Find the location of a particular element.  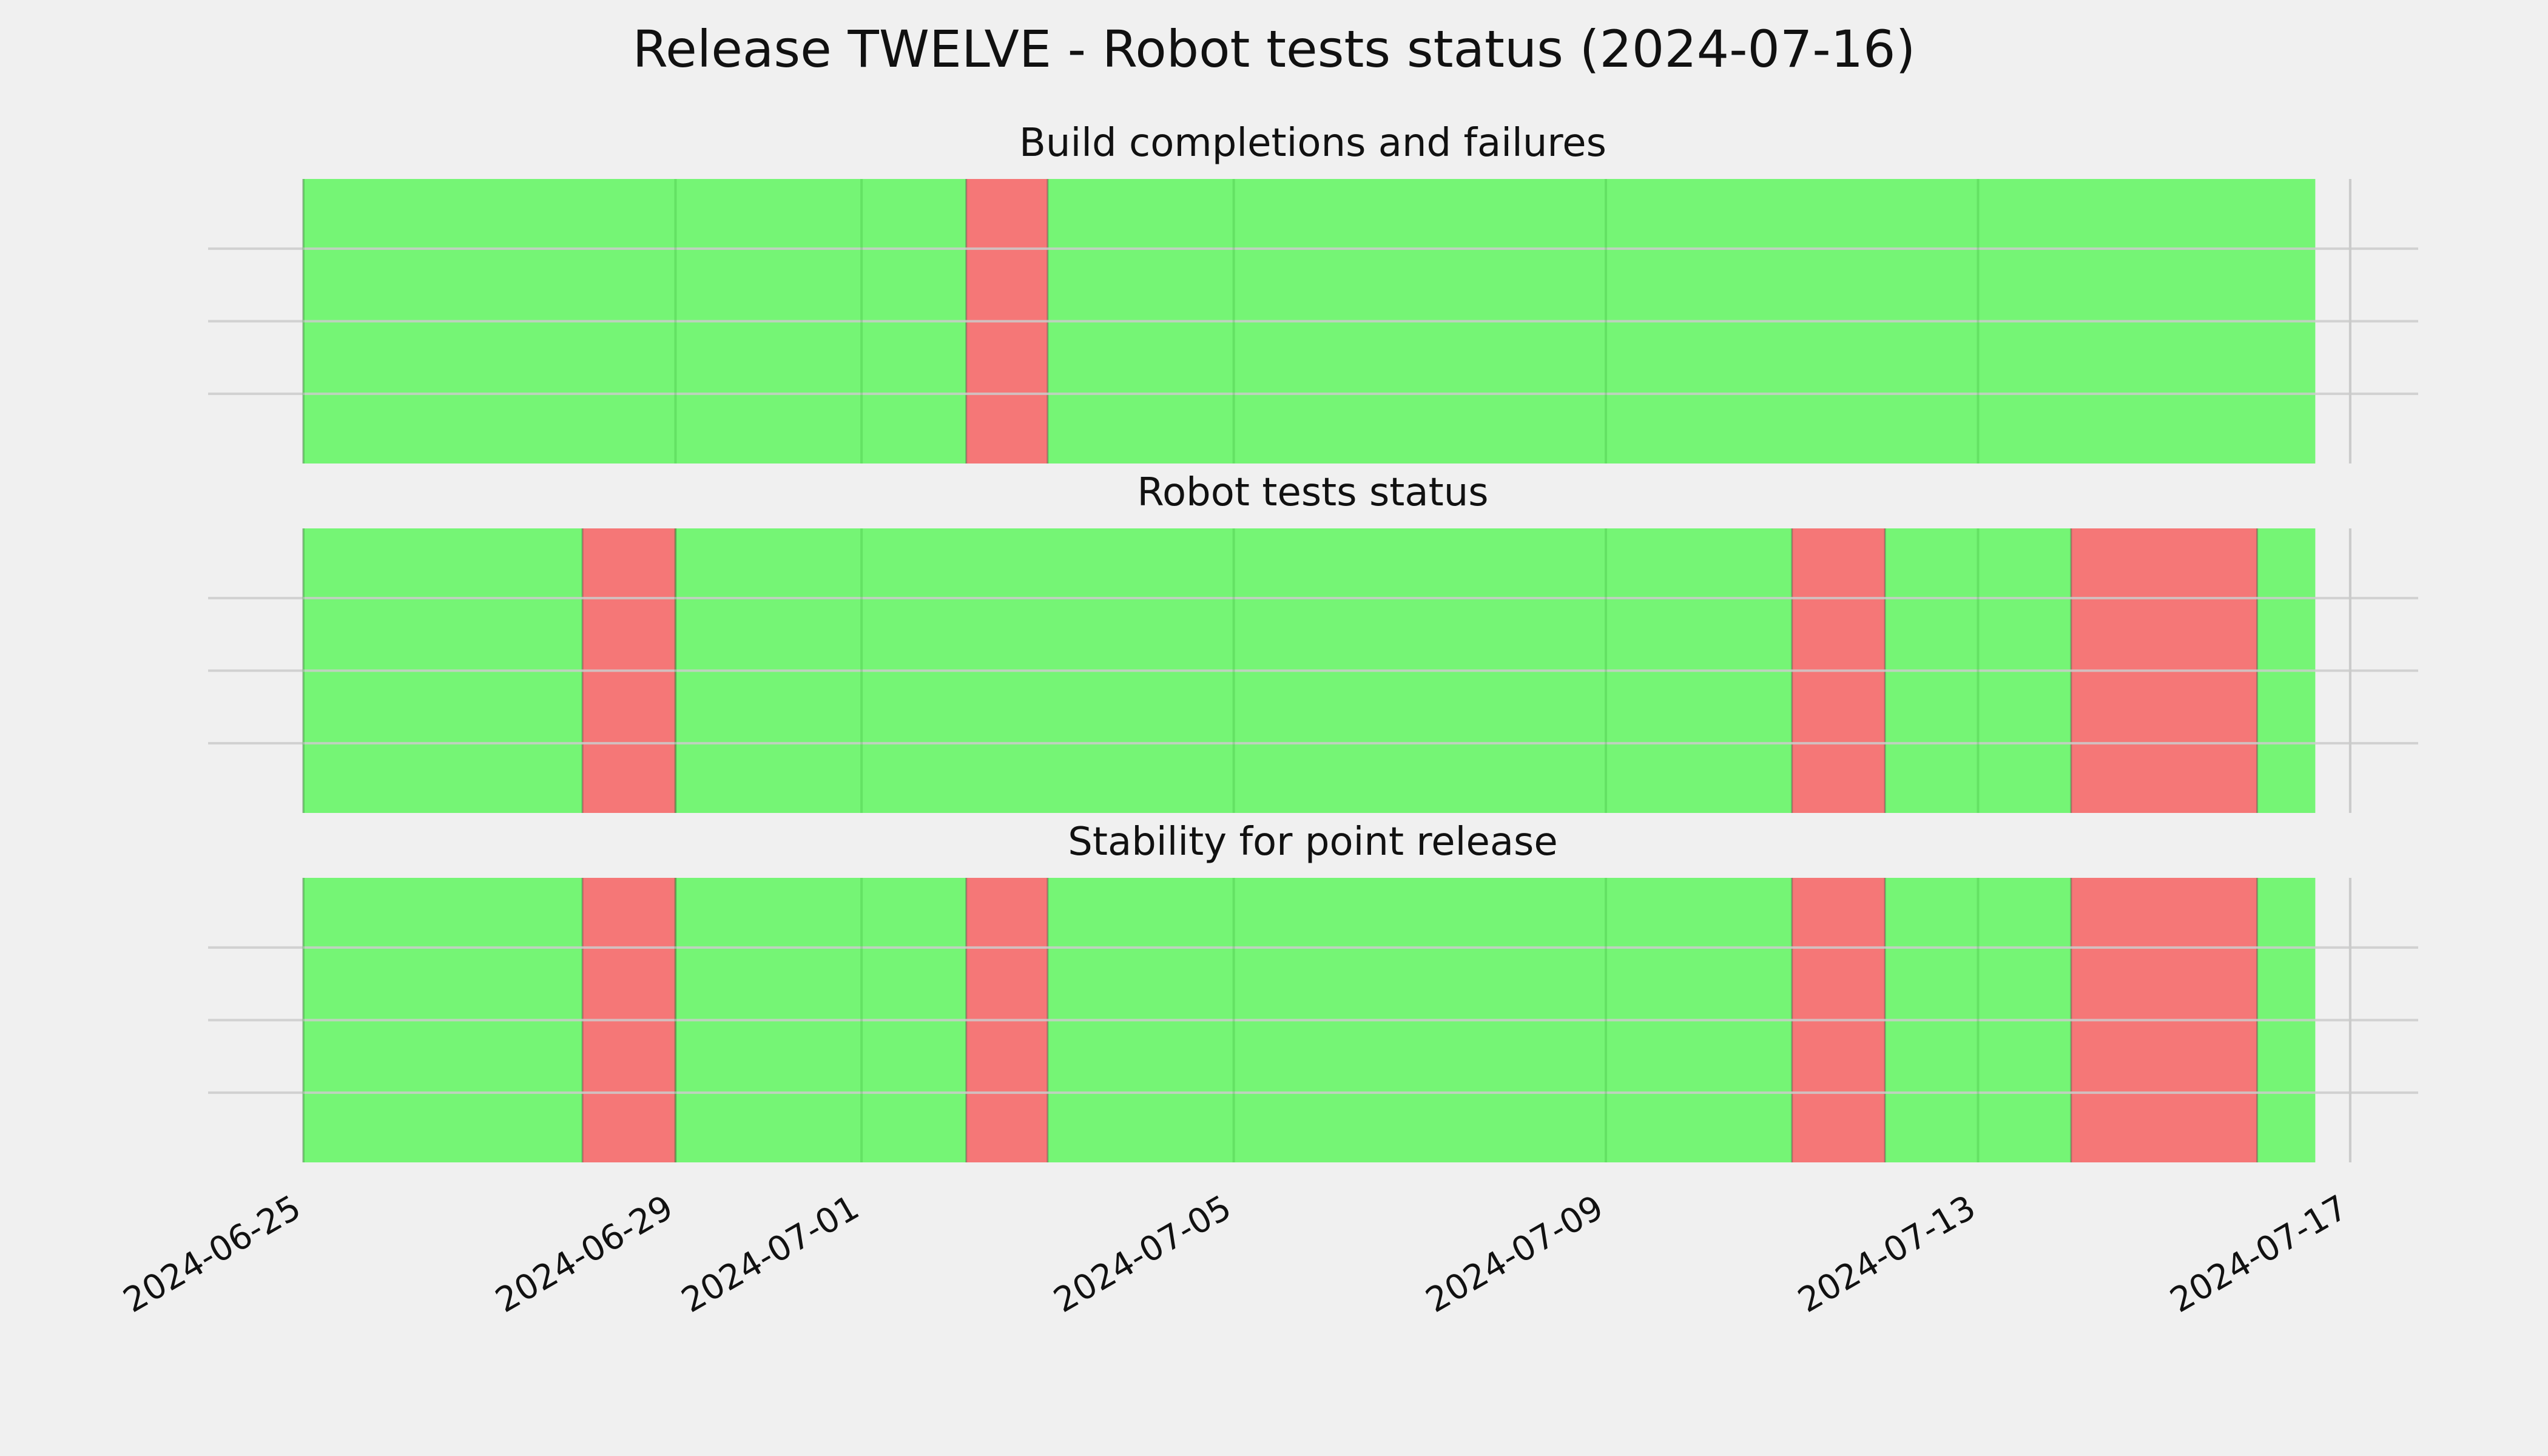

x-tick-label: 2024-07-09 is located at coordinates (1515, 1254).